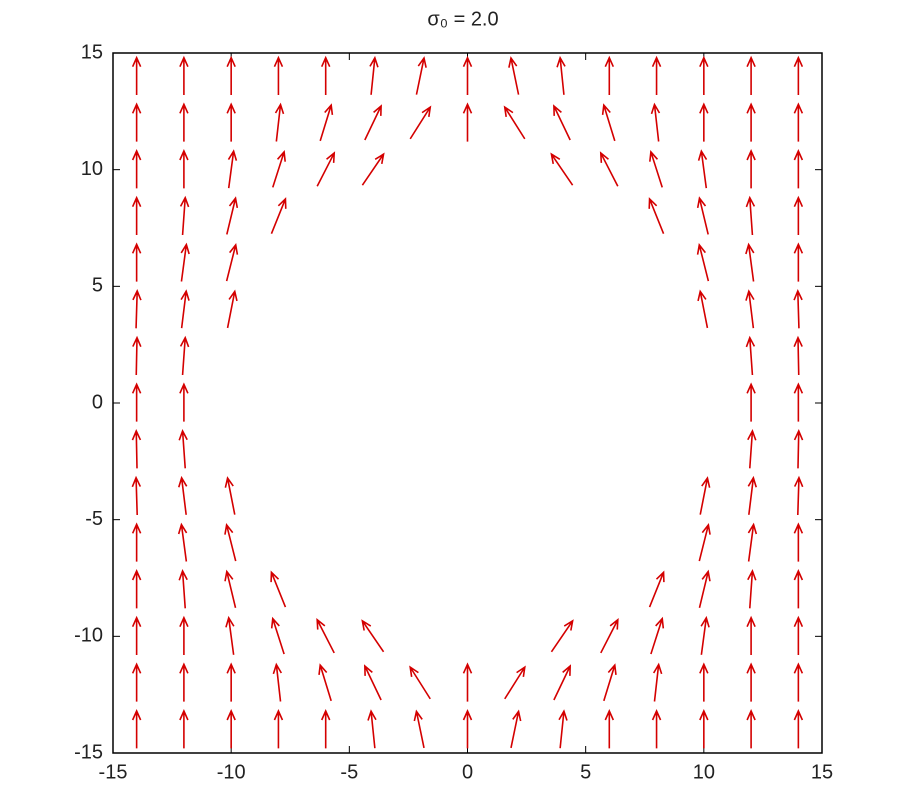 Image resolution: width=900 pixels, height=800 pixels. I want to click on y-tick-label: -5, so click(94, 519).